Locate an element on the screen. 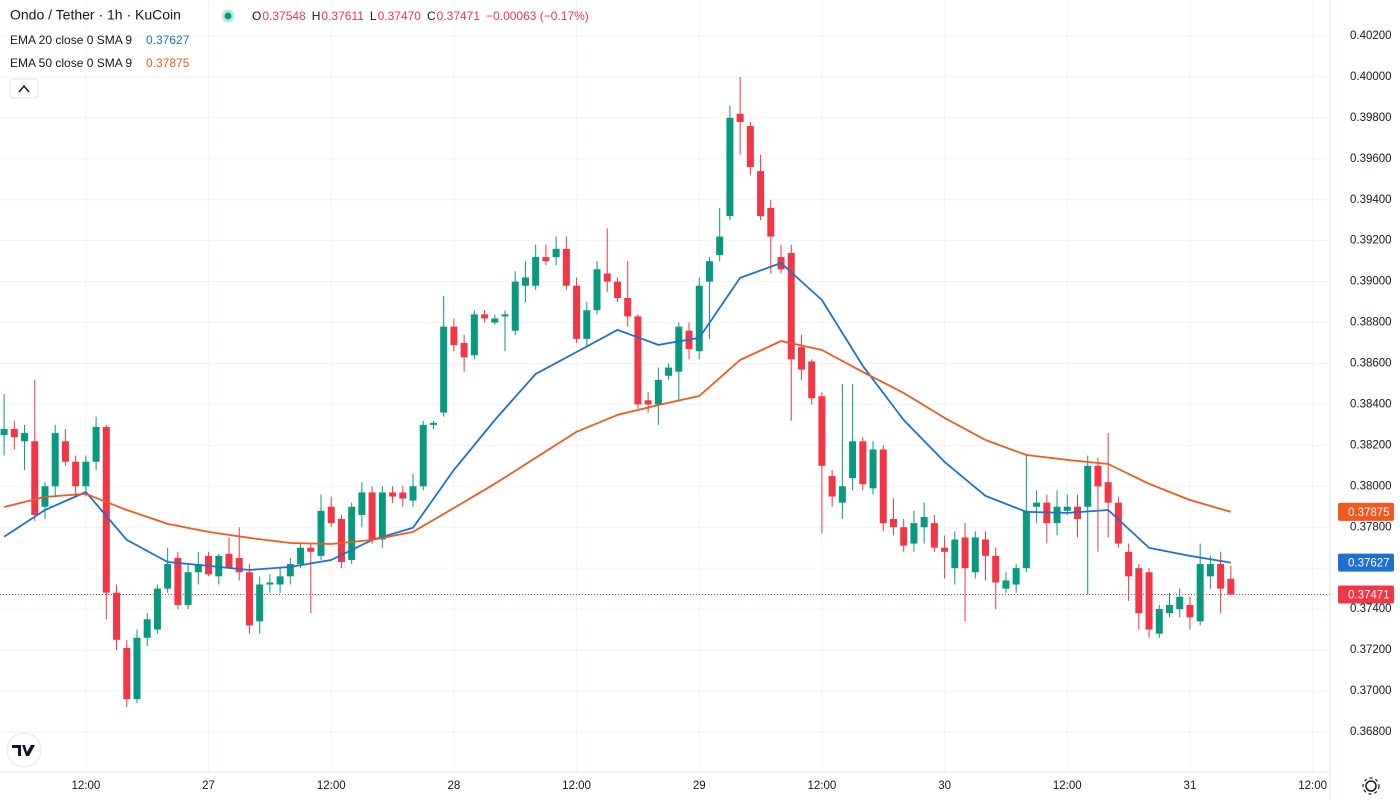 This screenshot has width=1400, height=800. y-tick-label: 0.40000 is located at coordinates (1371, 77).